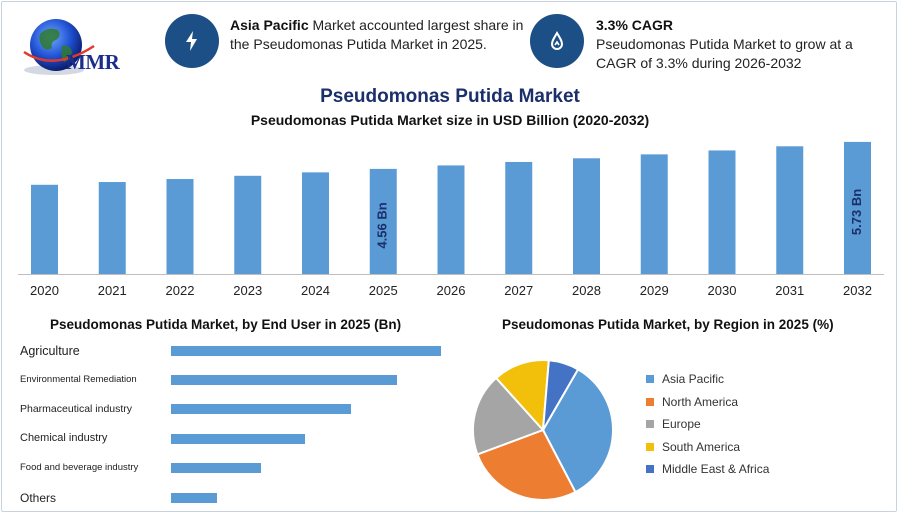 Image resolution: width=900 pixels, height=530 pixels. I want to click on x-tick-label: 2029, so click(654, 290).